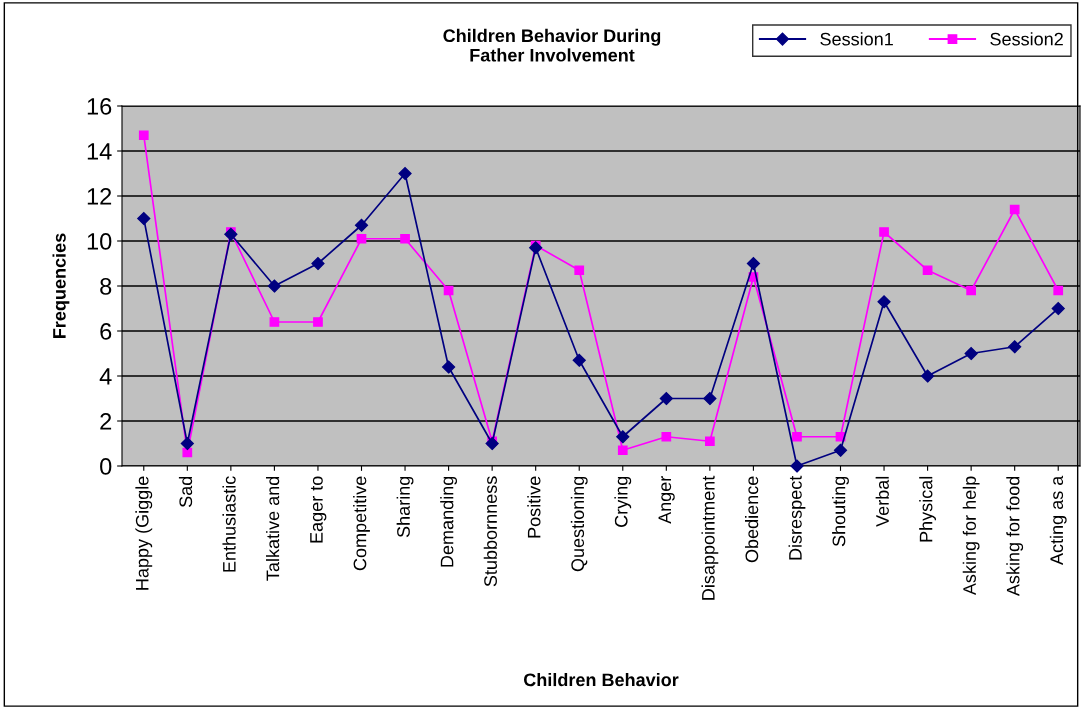  What do you see at coordinates (61, 285) in the screenshot?
I see `y-axis-title: Frequencies` at bounding box center [61, 285].